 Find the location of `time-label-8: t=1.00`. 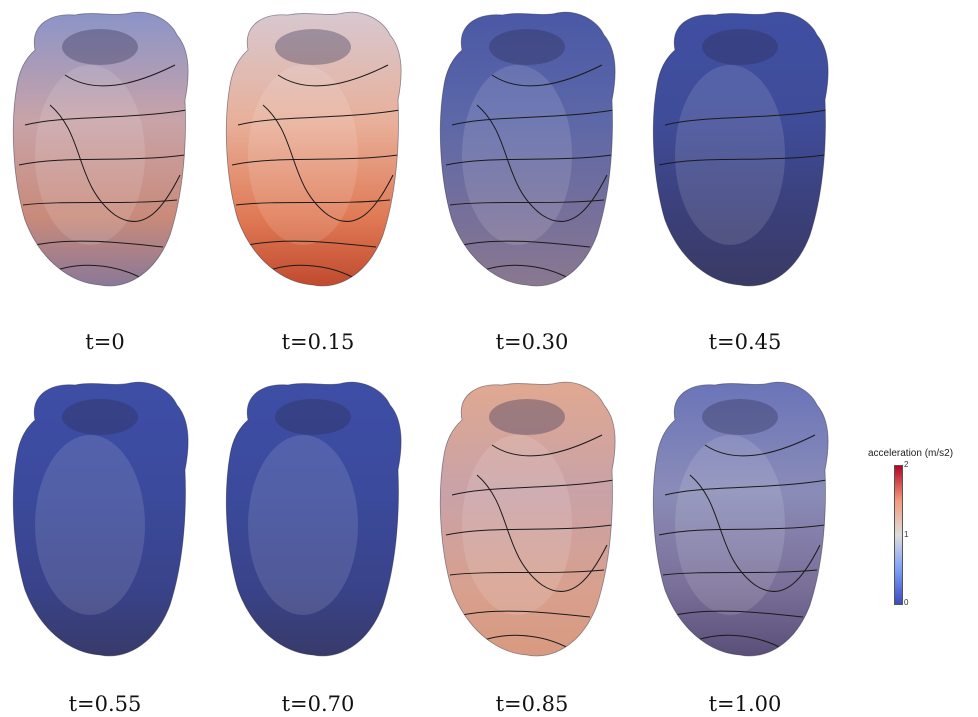

time-label-8: t=1.00 is located at coordinates (745, 704).